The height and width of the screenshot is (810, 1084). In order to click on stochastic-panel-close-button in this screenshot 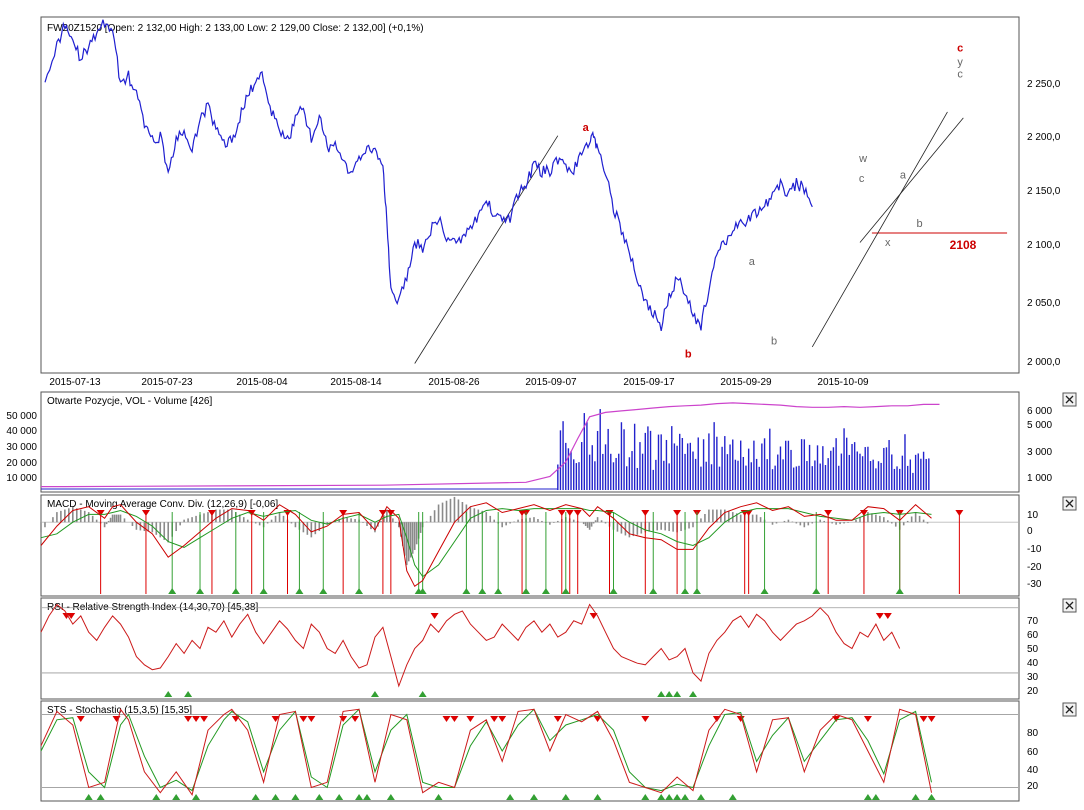, I will do `click(1069, 709)`.